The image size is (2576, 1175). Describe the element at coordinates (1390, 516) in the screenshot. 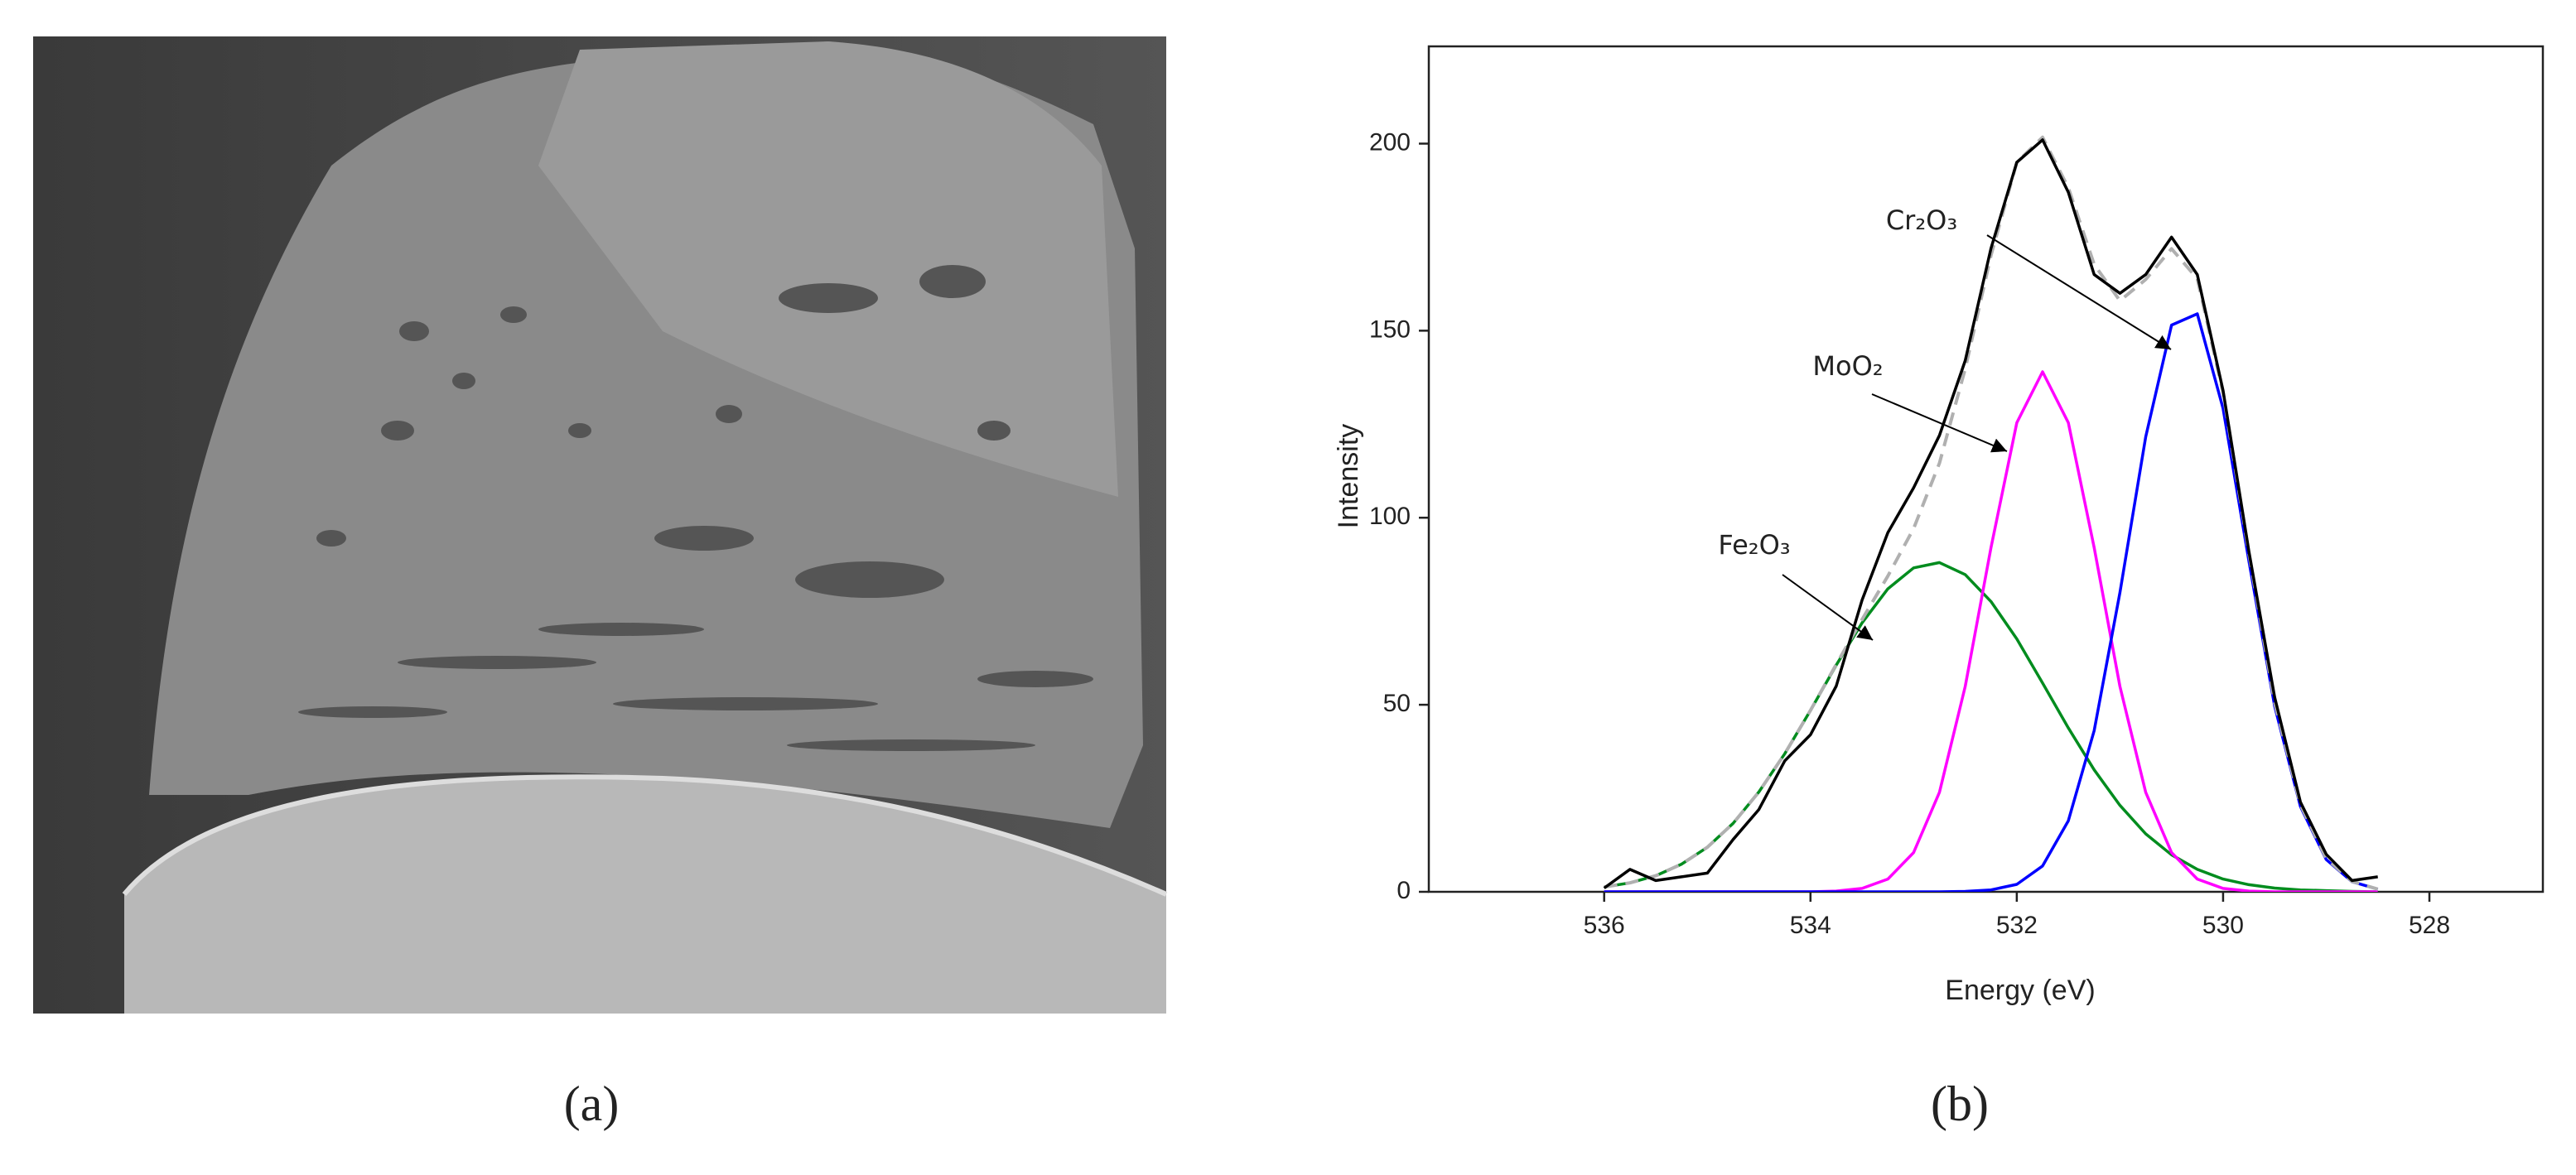

I see `y-tick-label: 100` at that location.